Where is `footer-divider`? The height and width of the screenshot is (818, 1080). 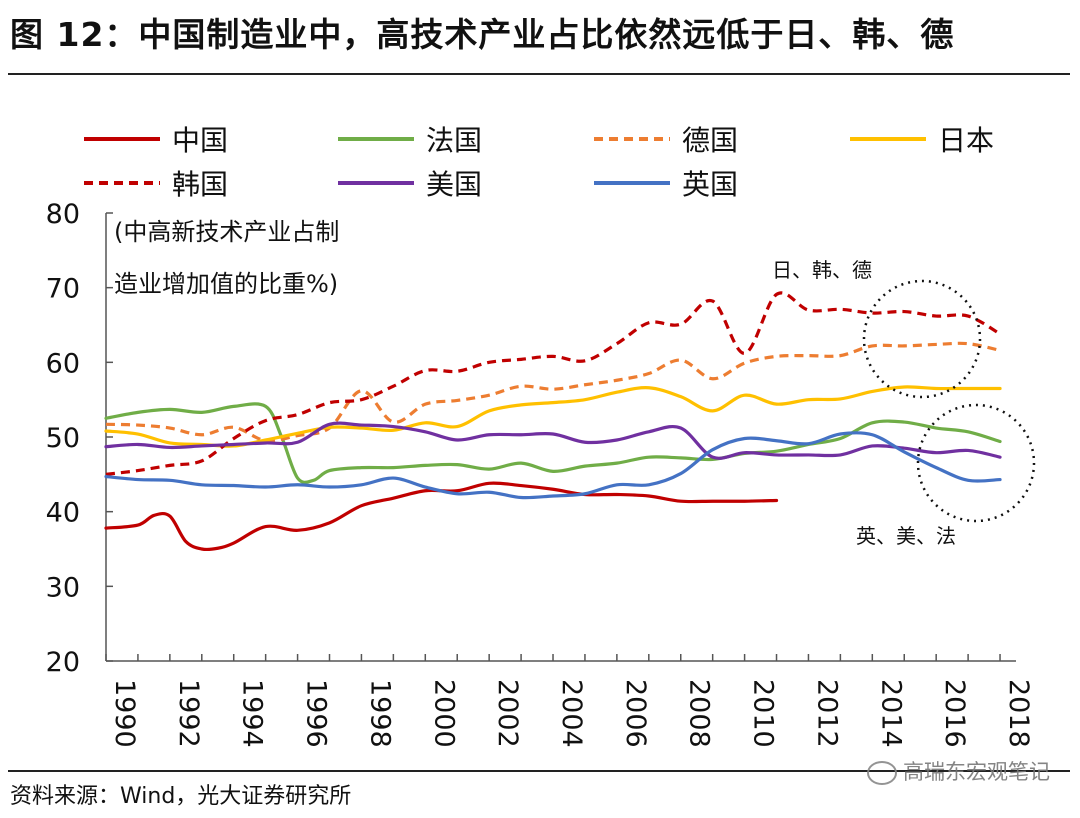 footer-divider is located at coordinates (539, 771).